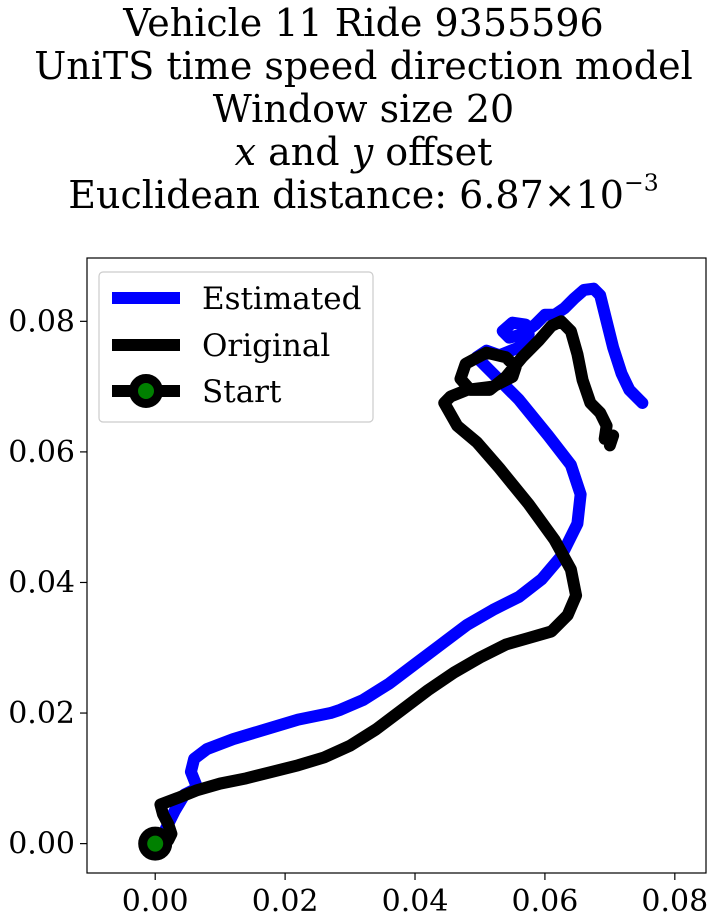 The width and height of the screenshot is (727, 920). I want to click on start-marker, so click(155, 843).